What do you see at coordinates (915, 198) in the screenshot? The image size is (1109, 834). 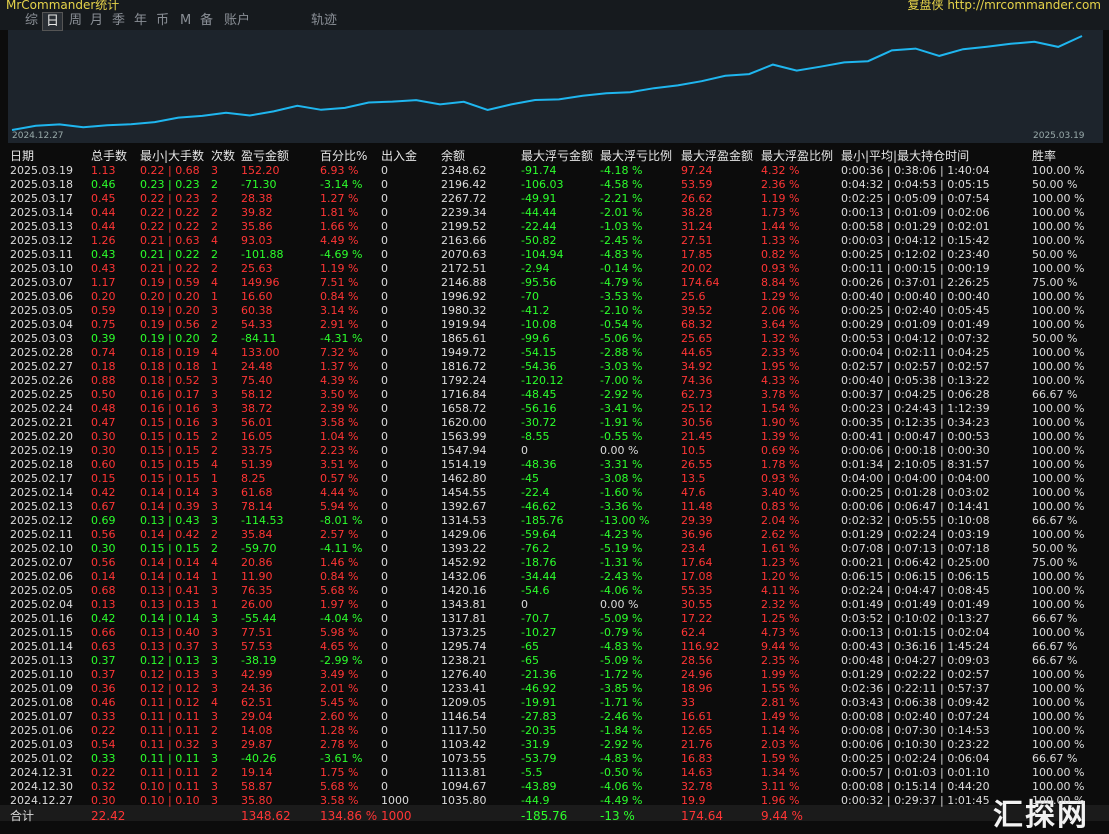 I see `table-cell: 0:02:25 | 0:05:09 | 0:07:54` at bounding box center [915, 198].